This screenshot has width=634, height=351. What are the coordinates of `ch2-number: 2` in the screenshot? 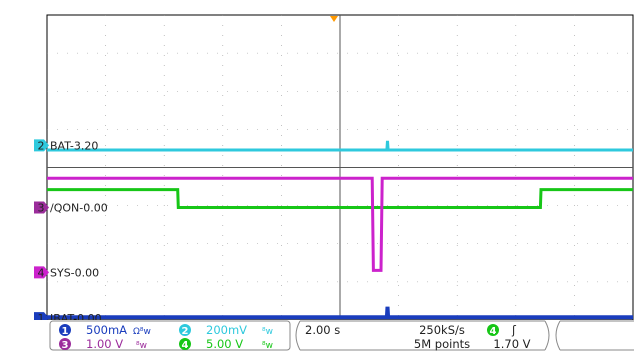 It's located at (185, 331).